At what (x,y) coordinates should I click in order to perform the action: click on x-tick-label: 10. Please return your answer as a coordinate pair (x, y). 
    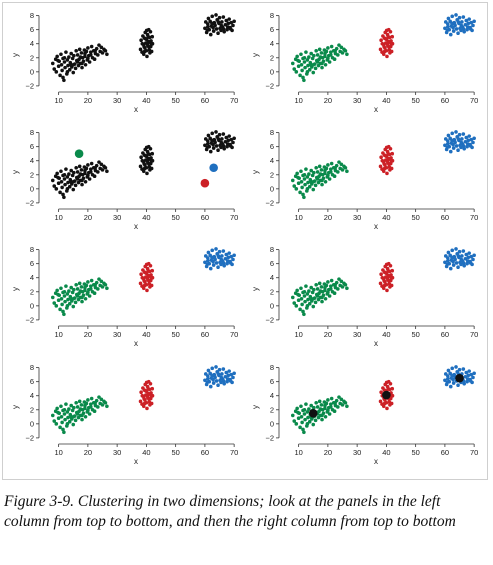
    Looking at the image, I should click on (298, 217).